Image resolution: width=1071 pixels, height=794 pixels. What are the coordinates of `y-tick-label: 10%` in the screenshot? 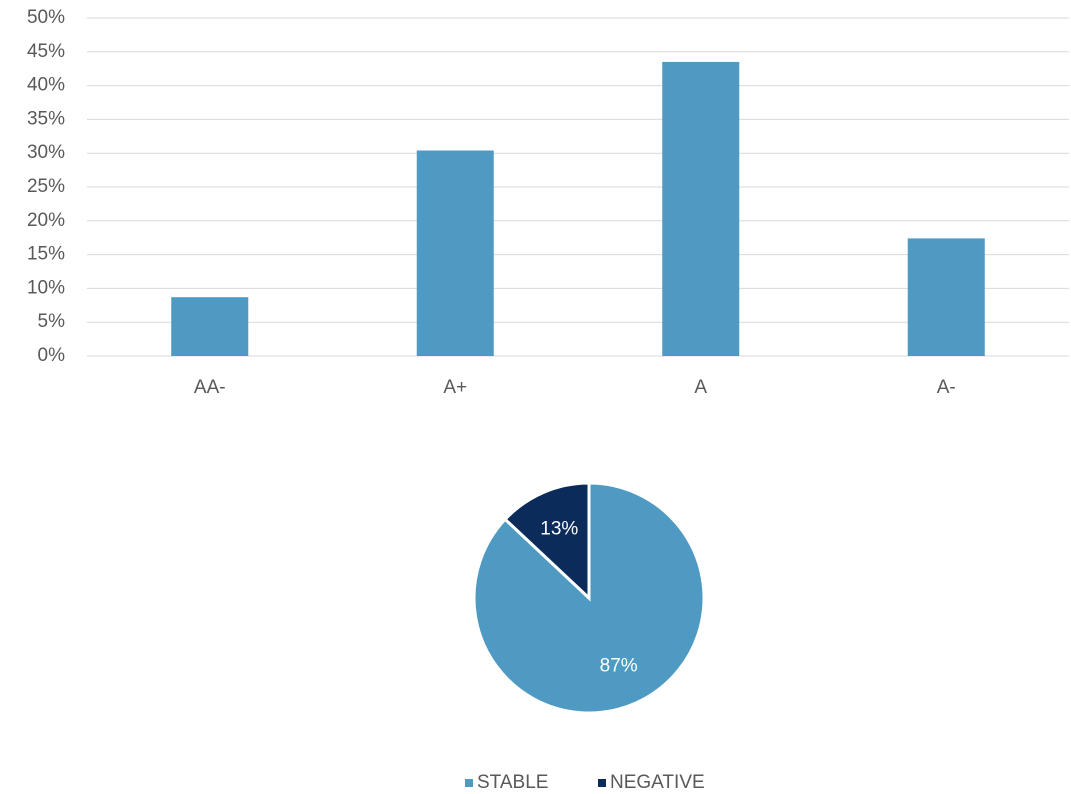 It's located at (46, 287).